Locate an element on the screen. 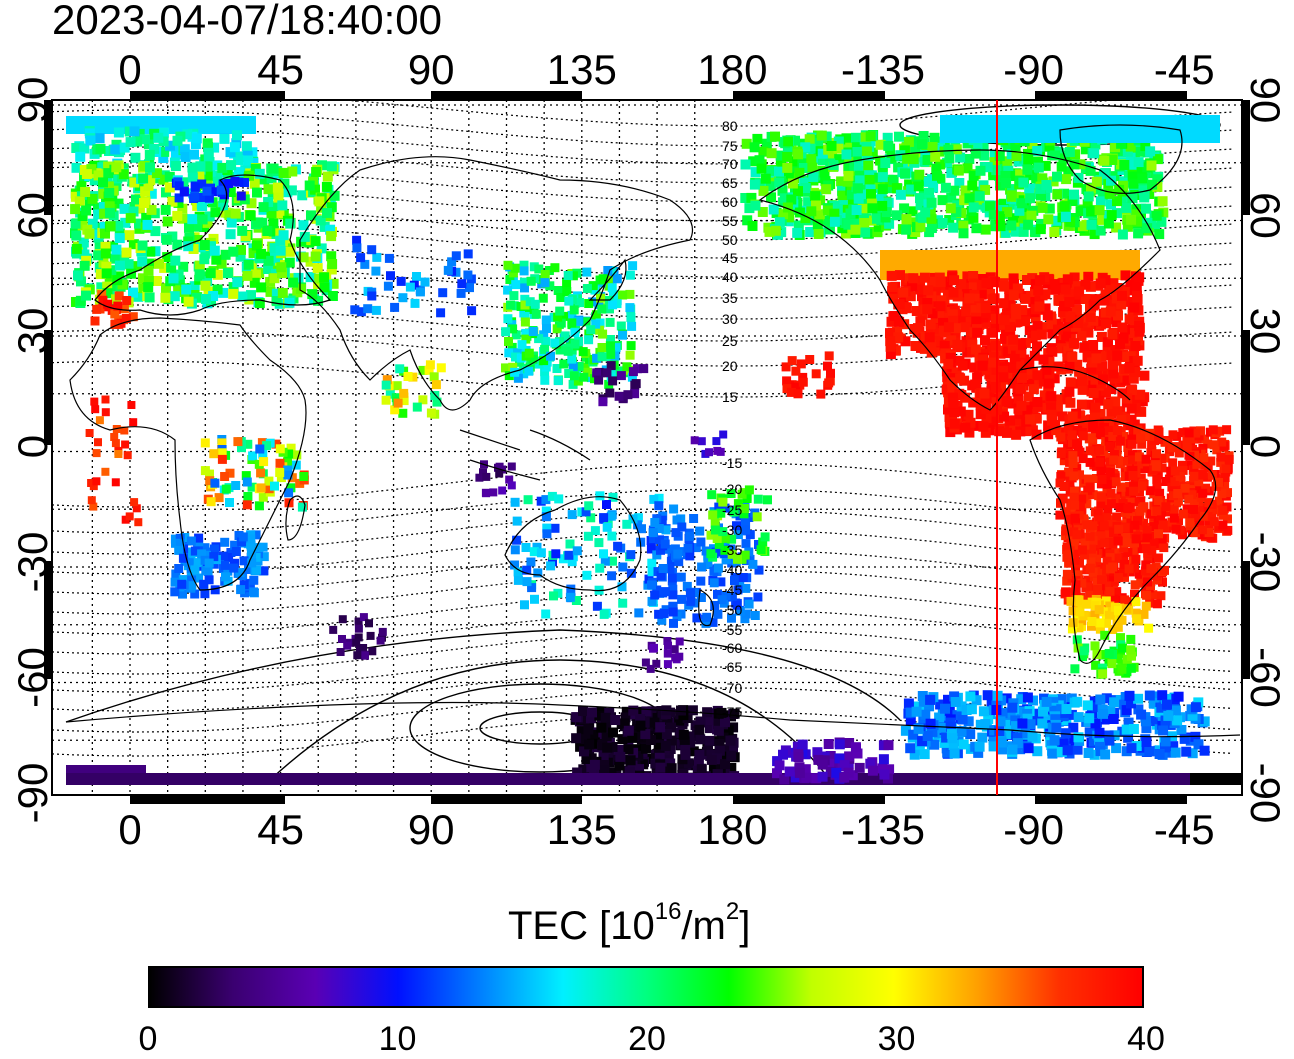 Image resolution: width=1294 pixels, height=1059 pixels. left-tick-label: -60 is located at coordinates (32, 677).